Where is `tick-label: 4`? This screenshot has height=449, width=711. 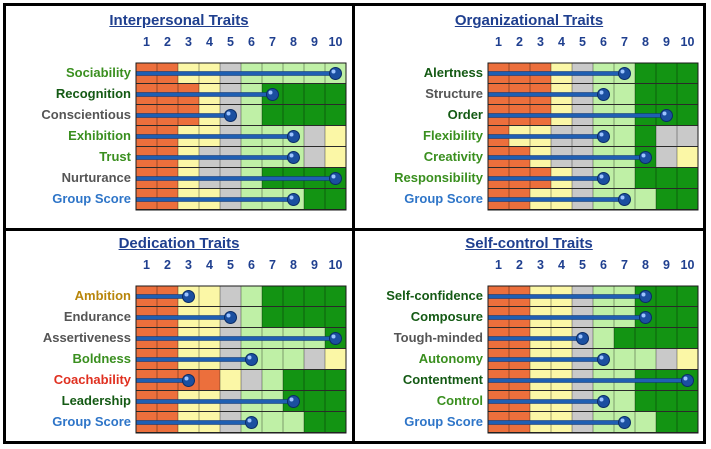 tick-label: 4 is located at coordinates (561, 265).